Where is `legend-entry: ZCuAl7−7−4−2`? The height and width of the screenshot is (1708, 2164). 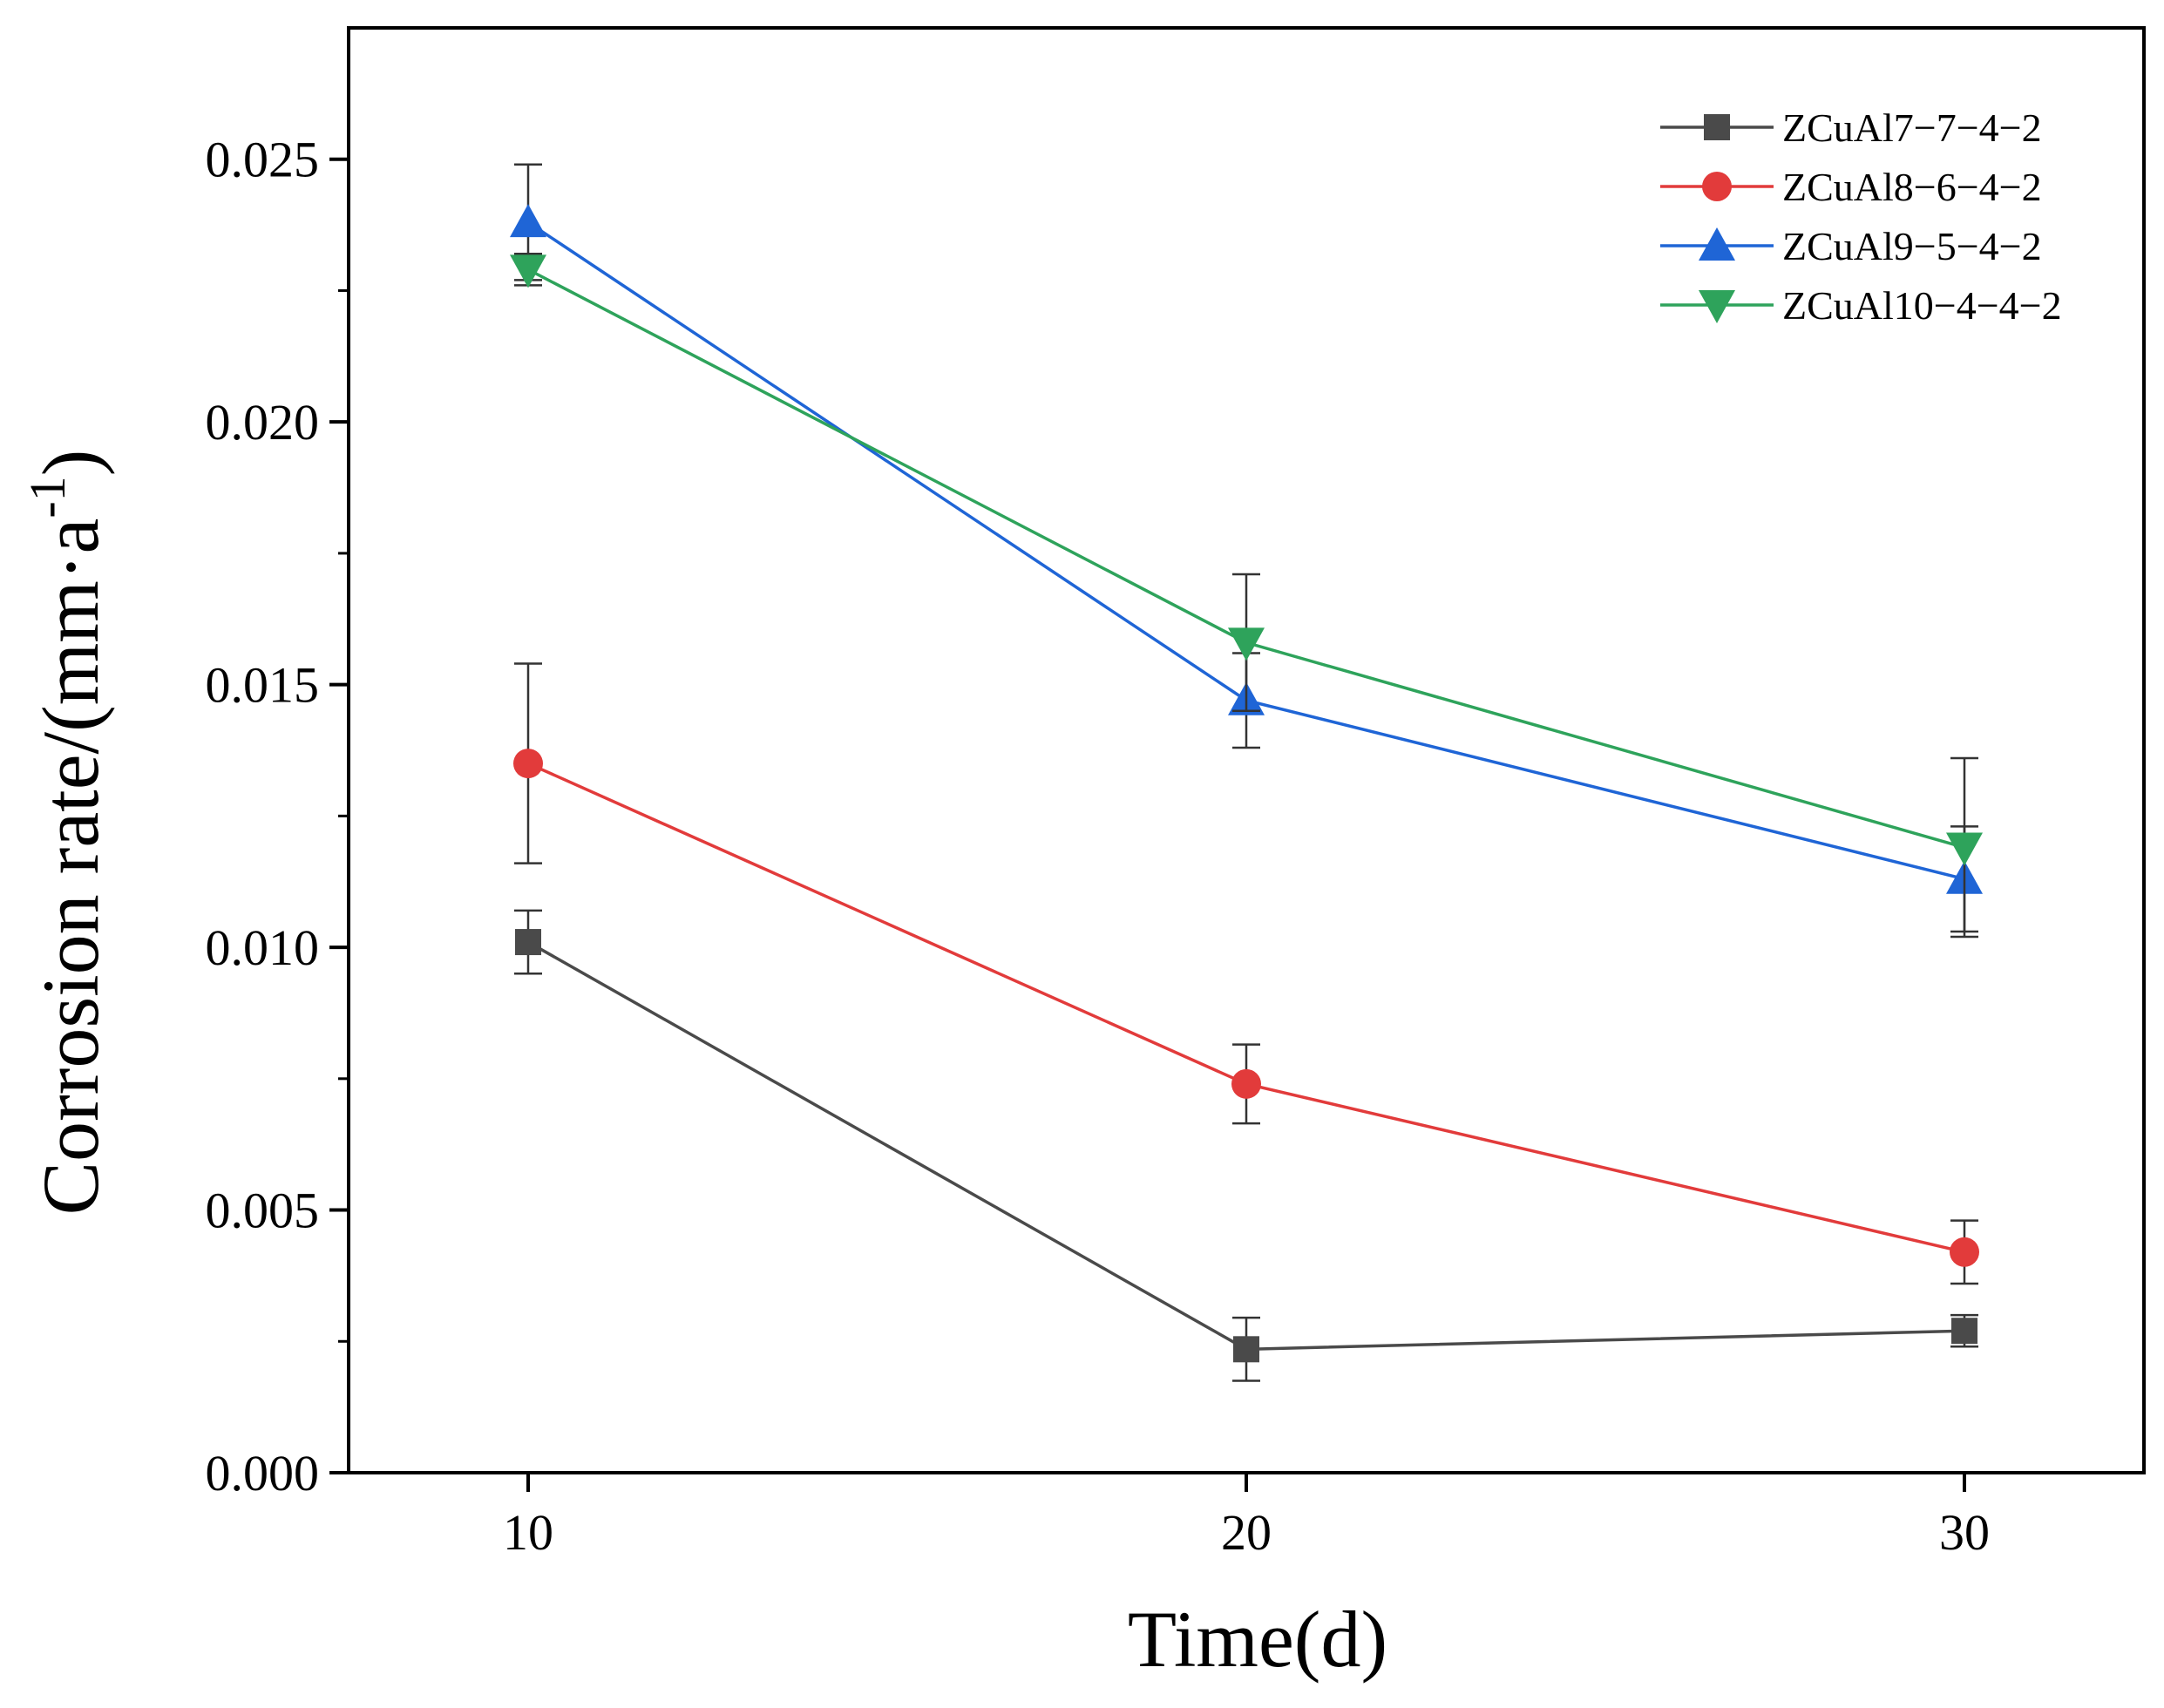
legend-entry: ZCuAl7−7−4−2 is located at coordinates (1851, 127).